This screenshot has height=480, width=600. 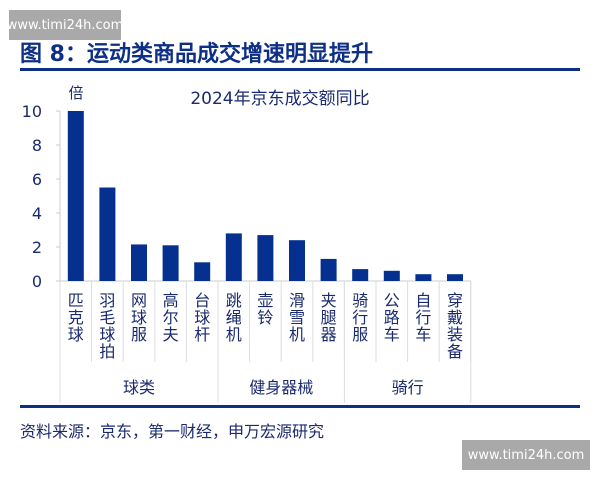 I want to click on y-tick-label: 10, so click(x=32, y=111).